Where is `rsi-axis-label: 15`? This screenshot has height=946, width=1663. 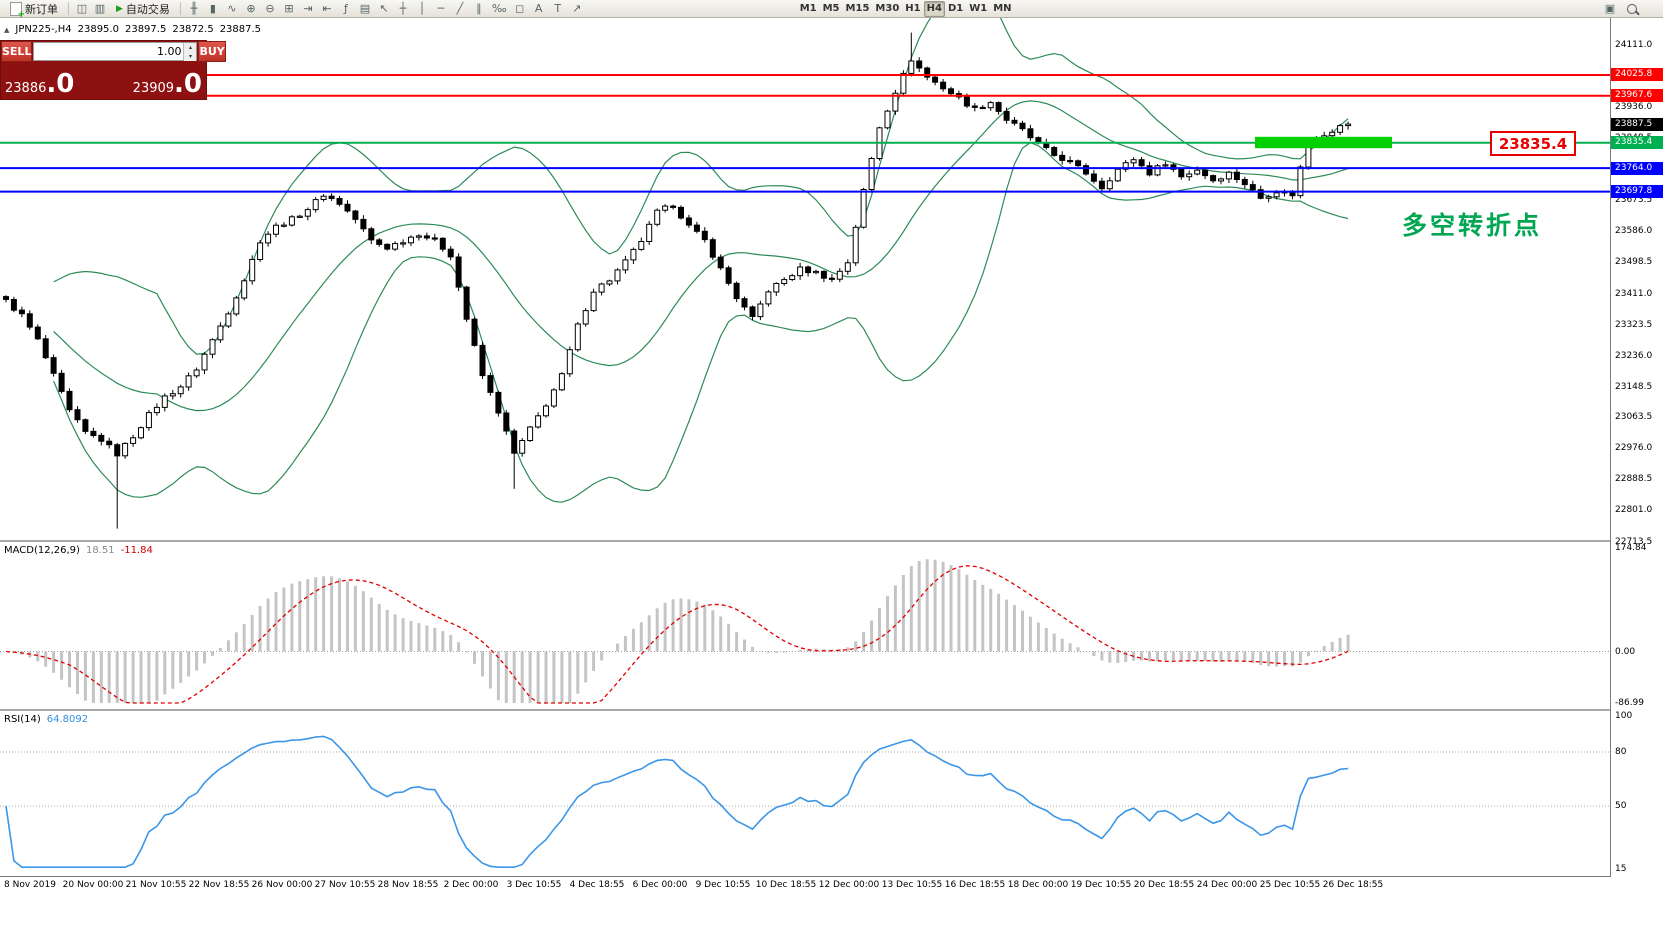 rsi-axis-label: 15 is located at coordinates (1621, 869).